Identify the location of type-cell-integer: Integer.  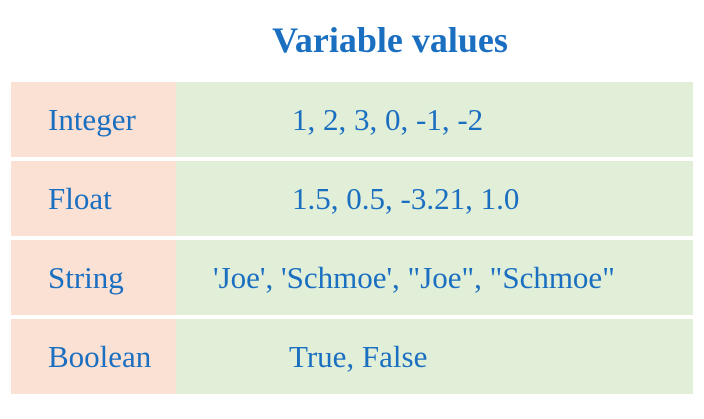
(93, 119).